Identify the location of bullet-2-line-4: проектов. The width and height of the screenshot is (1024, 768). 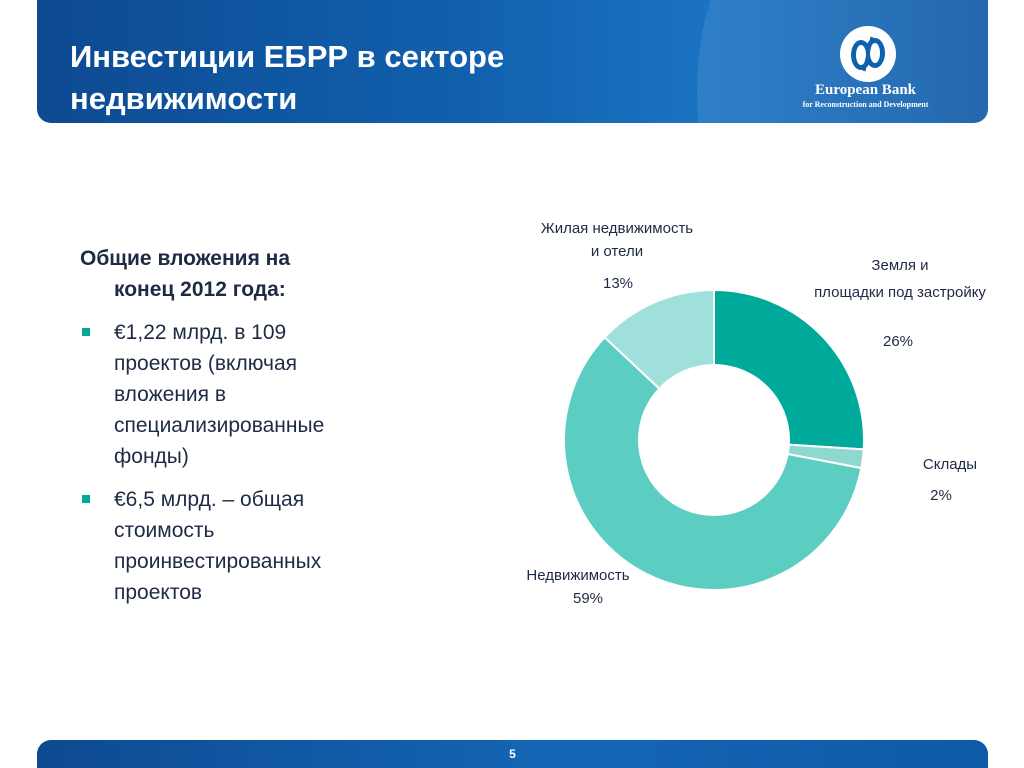
(158, 592).